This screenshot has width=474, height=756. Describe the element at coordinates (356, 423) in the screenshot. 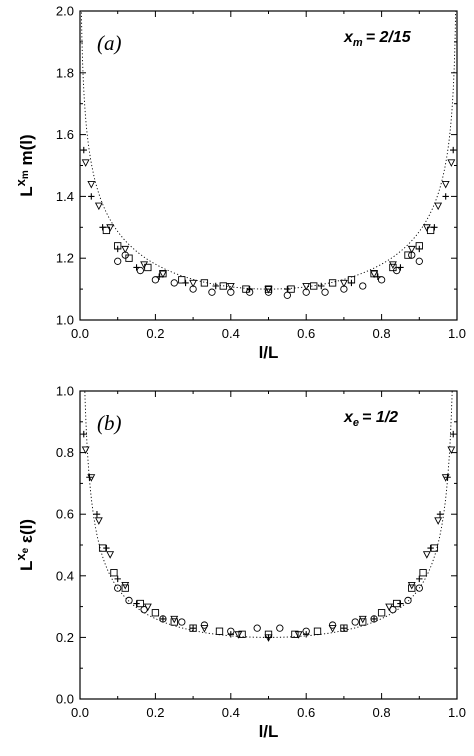

I see `annotation-subscript: e` at that location.